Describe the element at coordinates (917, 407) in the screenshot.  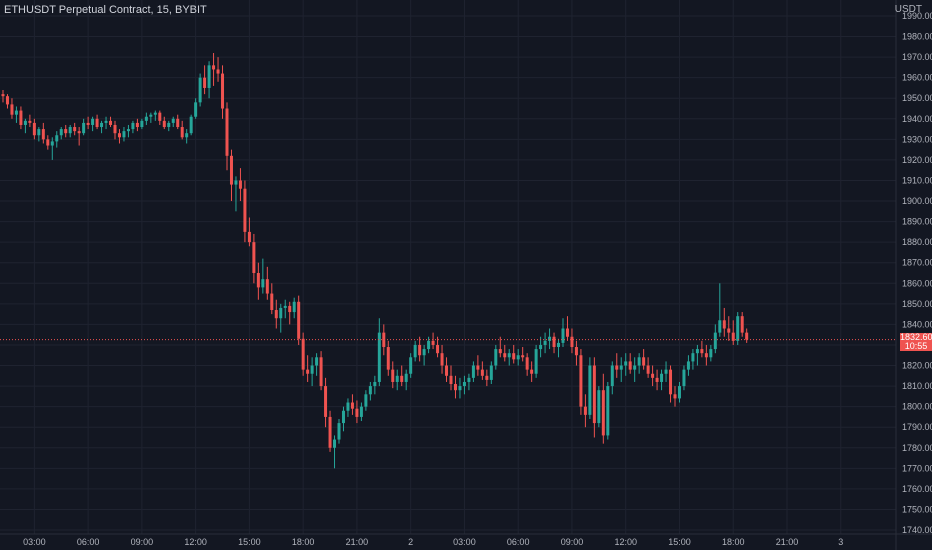
I see `price-tick-label: 1800.00` at that location.